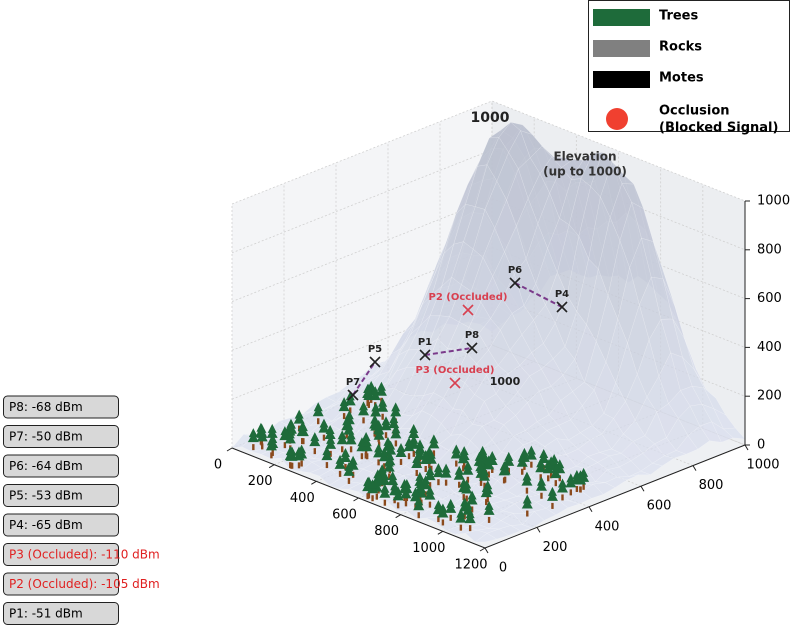 The height and width of the screenshot is (627, 800). What do you see at coordinates (555, 547) in the screenshot?
I see `y-tick-label: 200` at bounding box center [555, 547].